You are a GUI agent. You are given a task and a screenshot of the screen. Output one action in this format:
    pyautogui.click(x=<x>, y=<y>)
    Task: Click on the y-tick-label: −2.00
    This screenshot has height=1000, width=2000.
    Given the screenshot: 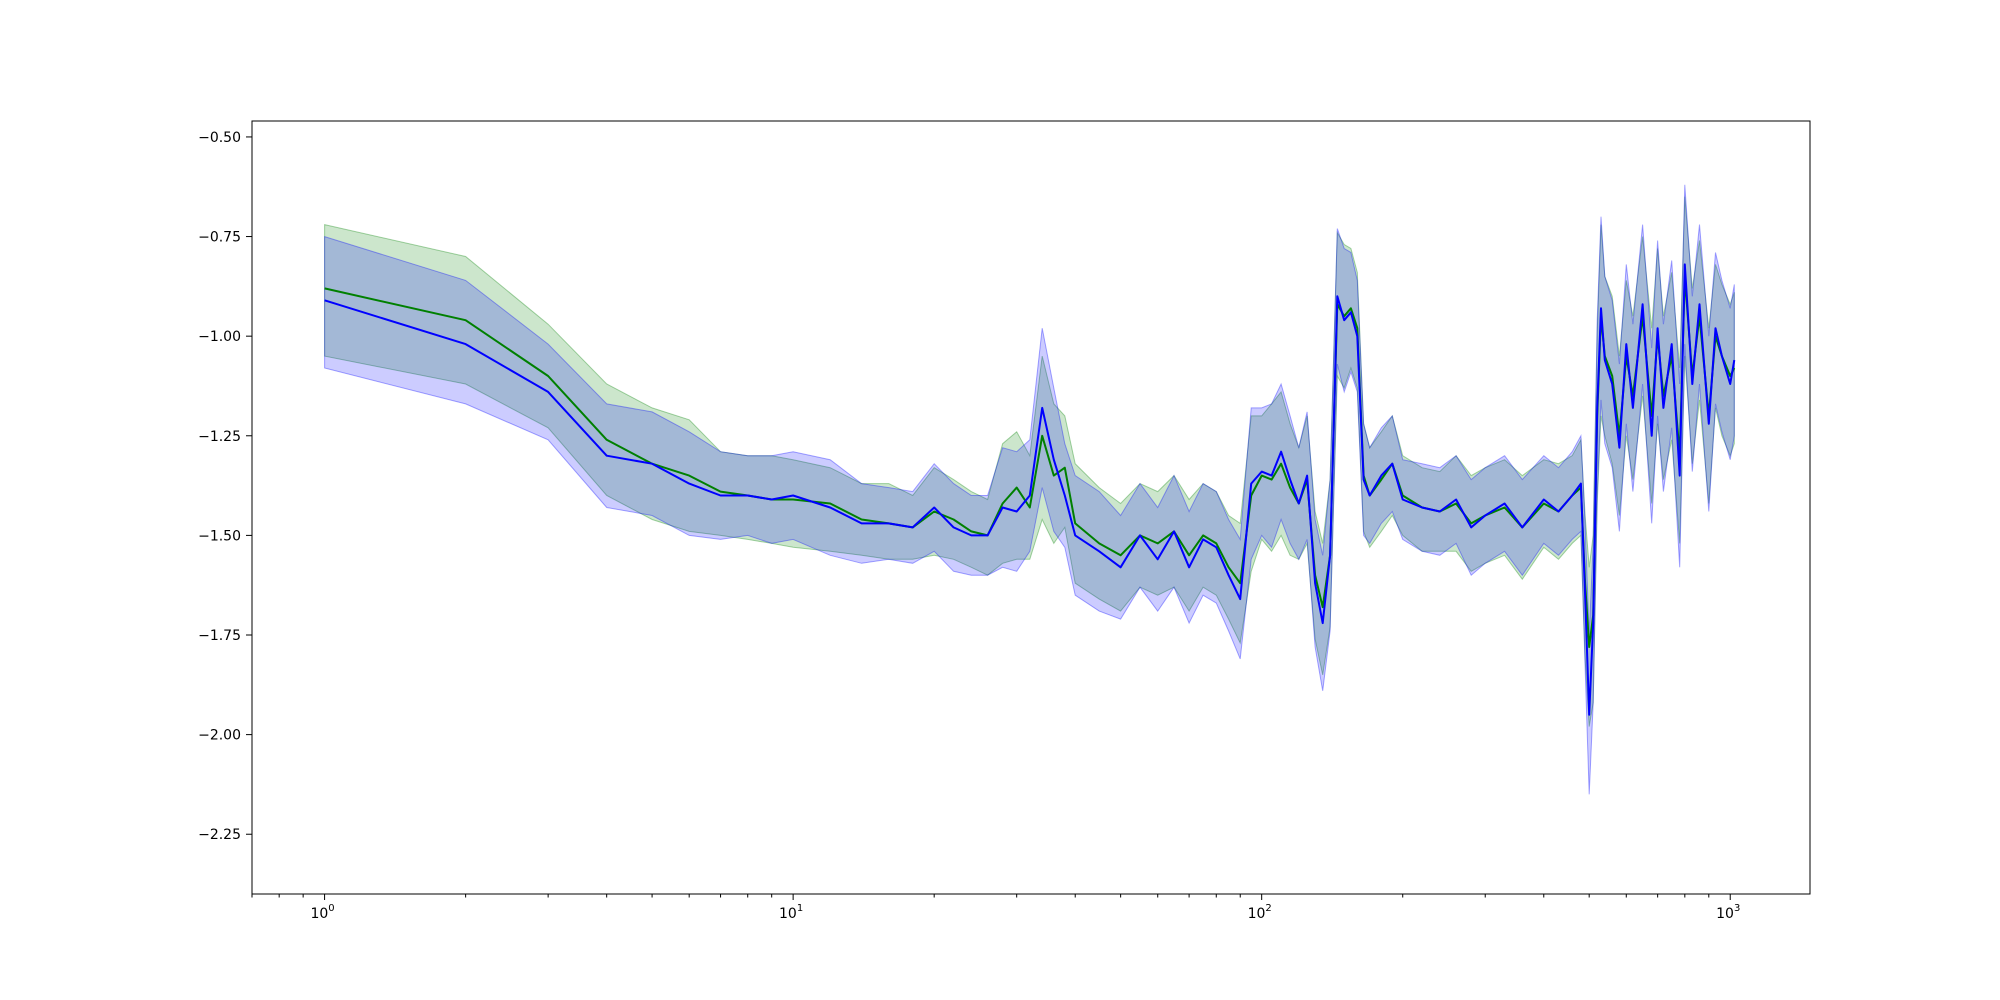 What is the action you would take?
    pyautogui.click(x=219, y=736)
    